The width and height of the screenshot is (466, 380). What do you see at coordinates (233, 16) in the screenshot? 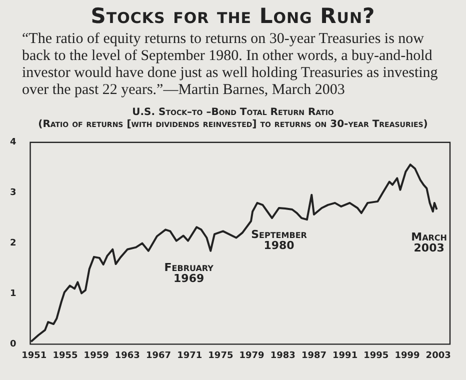
I see `chart-title: Stocks for the Long Run?` at bounding box center [233, 16].